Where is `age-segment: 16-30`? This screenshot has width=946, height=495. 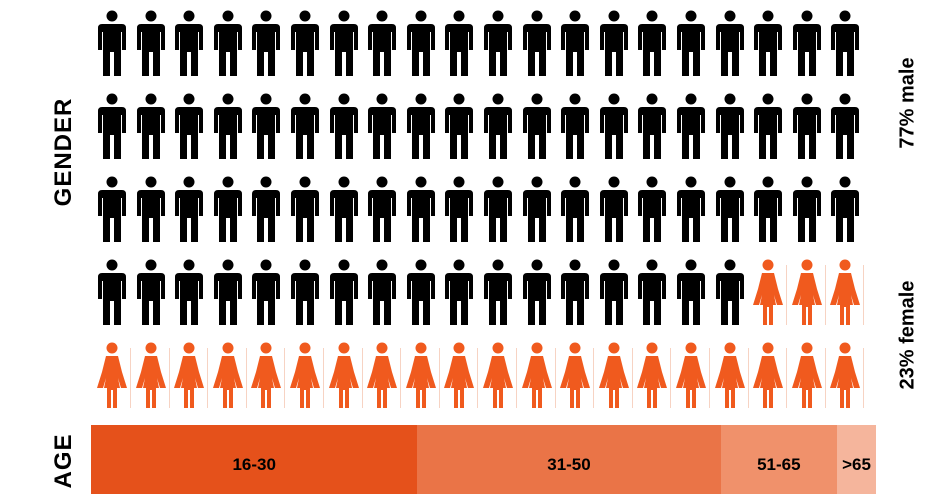
age-segment: 16-30 is located at coordinates (254, 459).